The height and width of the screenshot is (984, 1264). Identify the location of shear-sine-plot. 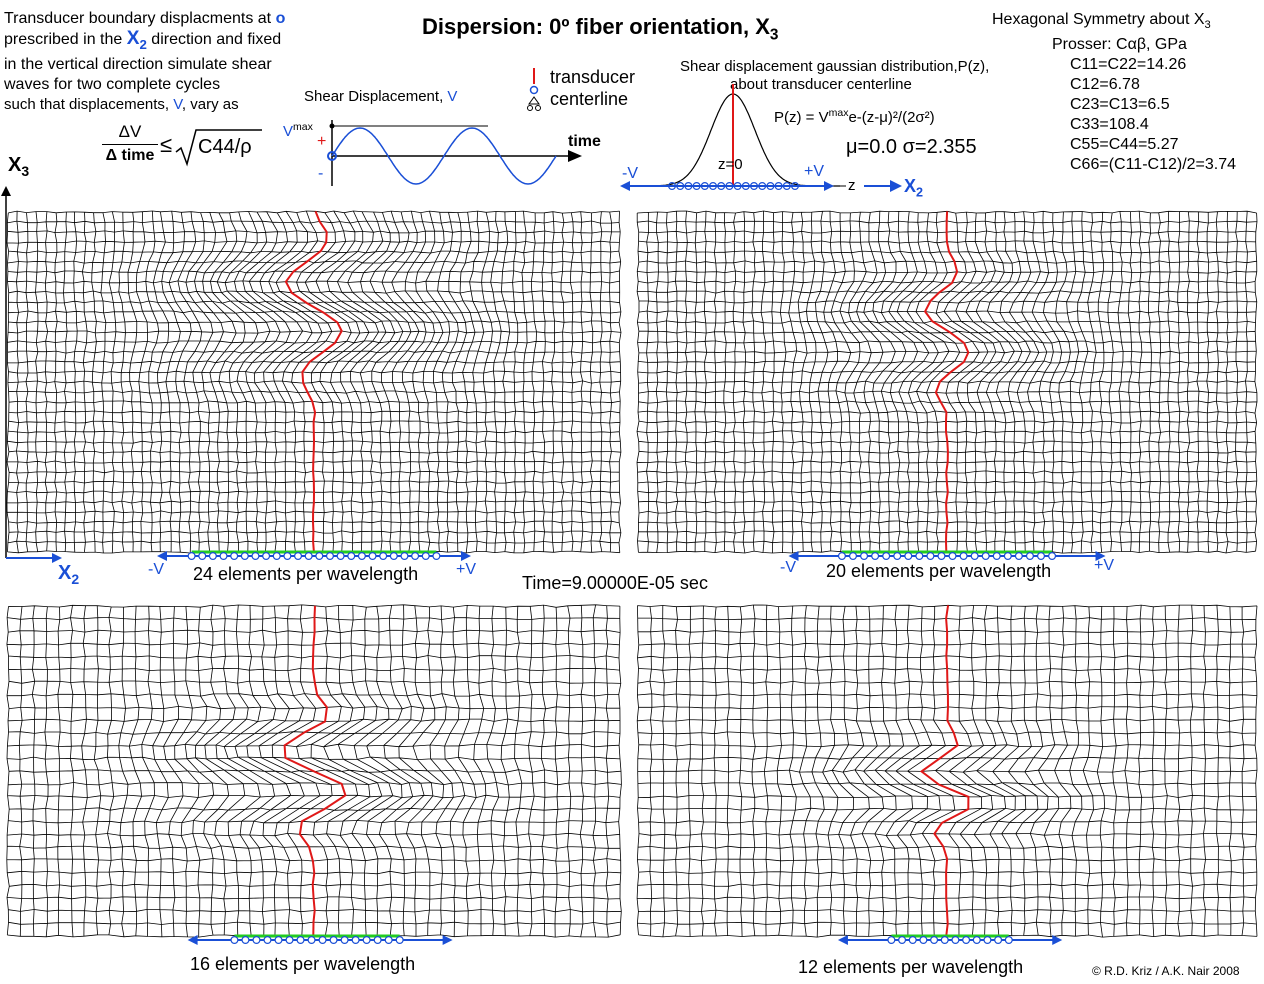
(454, 153).